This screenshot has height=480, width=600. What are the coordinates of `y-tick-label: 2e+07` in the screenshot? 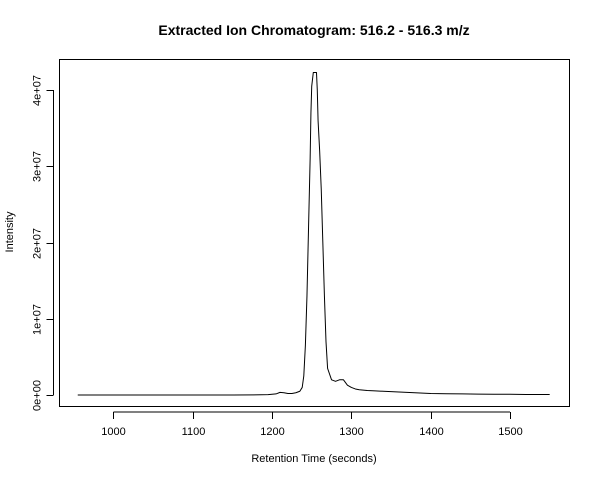 It's located at (38, 243).